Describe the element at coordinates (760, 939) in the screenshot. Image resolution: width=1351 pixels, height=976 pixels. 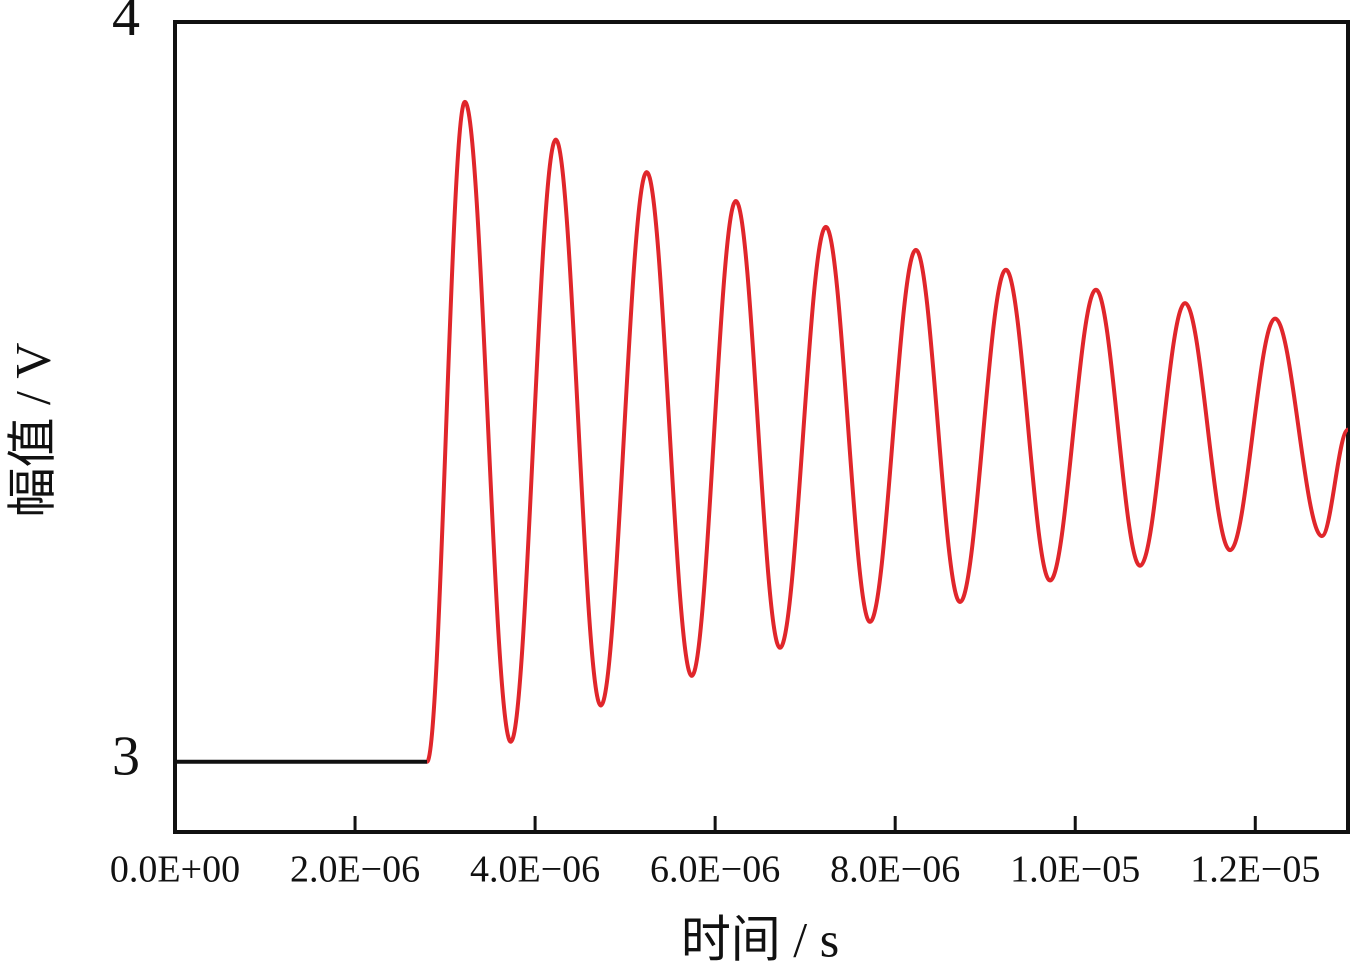
I see `x-axis-label: 时间 / s` at that location.